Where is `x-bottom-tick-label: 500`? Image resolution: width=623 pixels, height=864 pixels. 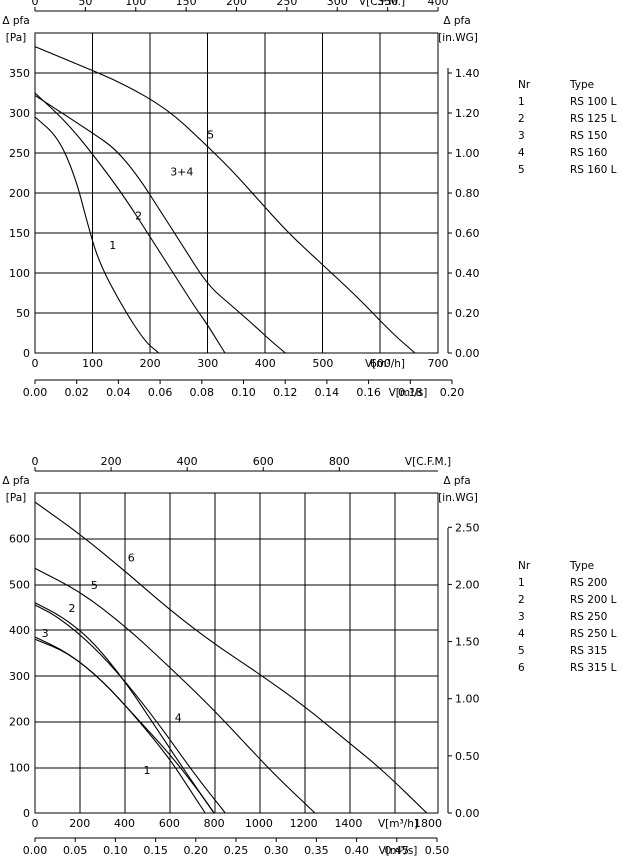 x-bottom-tick-label: 500 is located at coordinates (322, 363).